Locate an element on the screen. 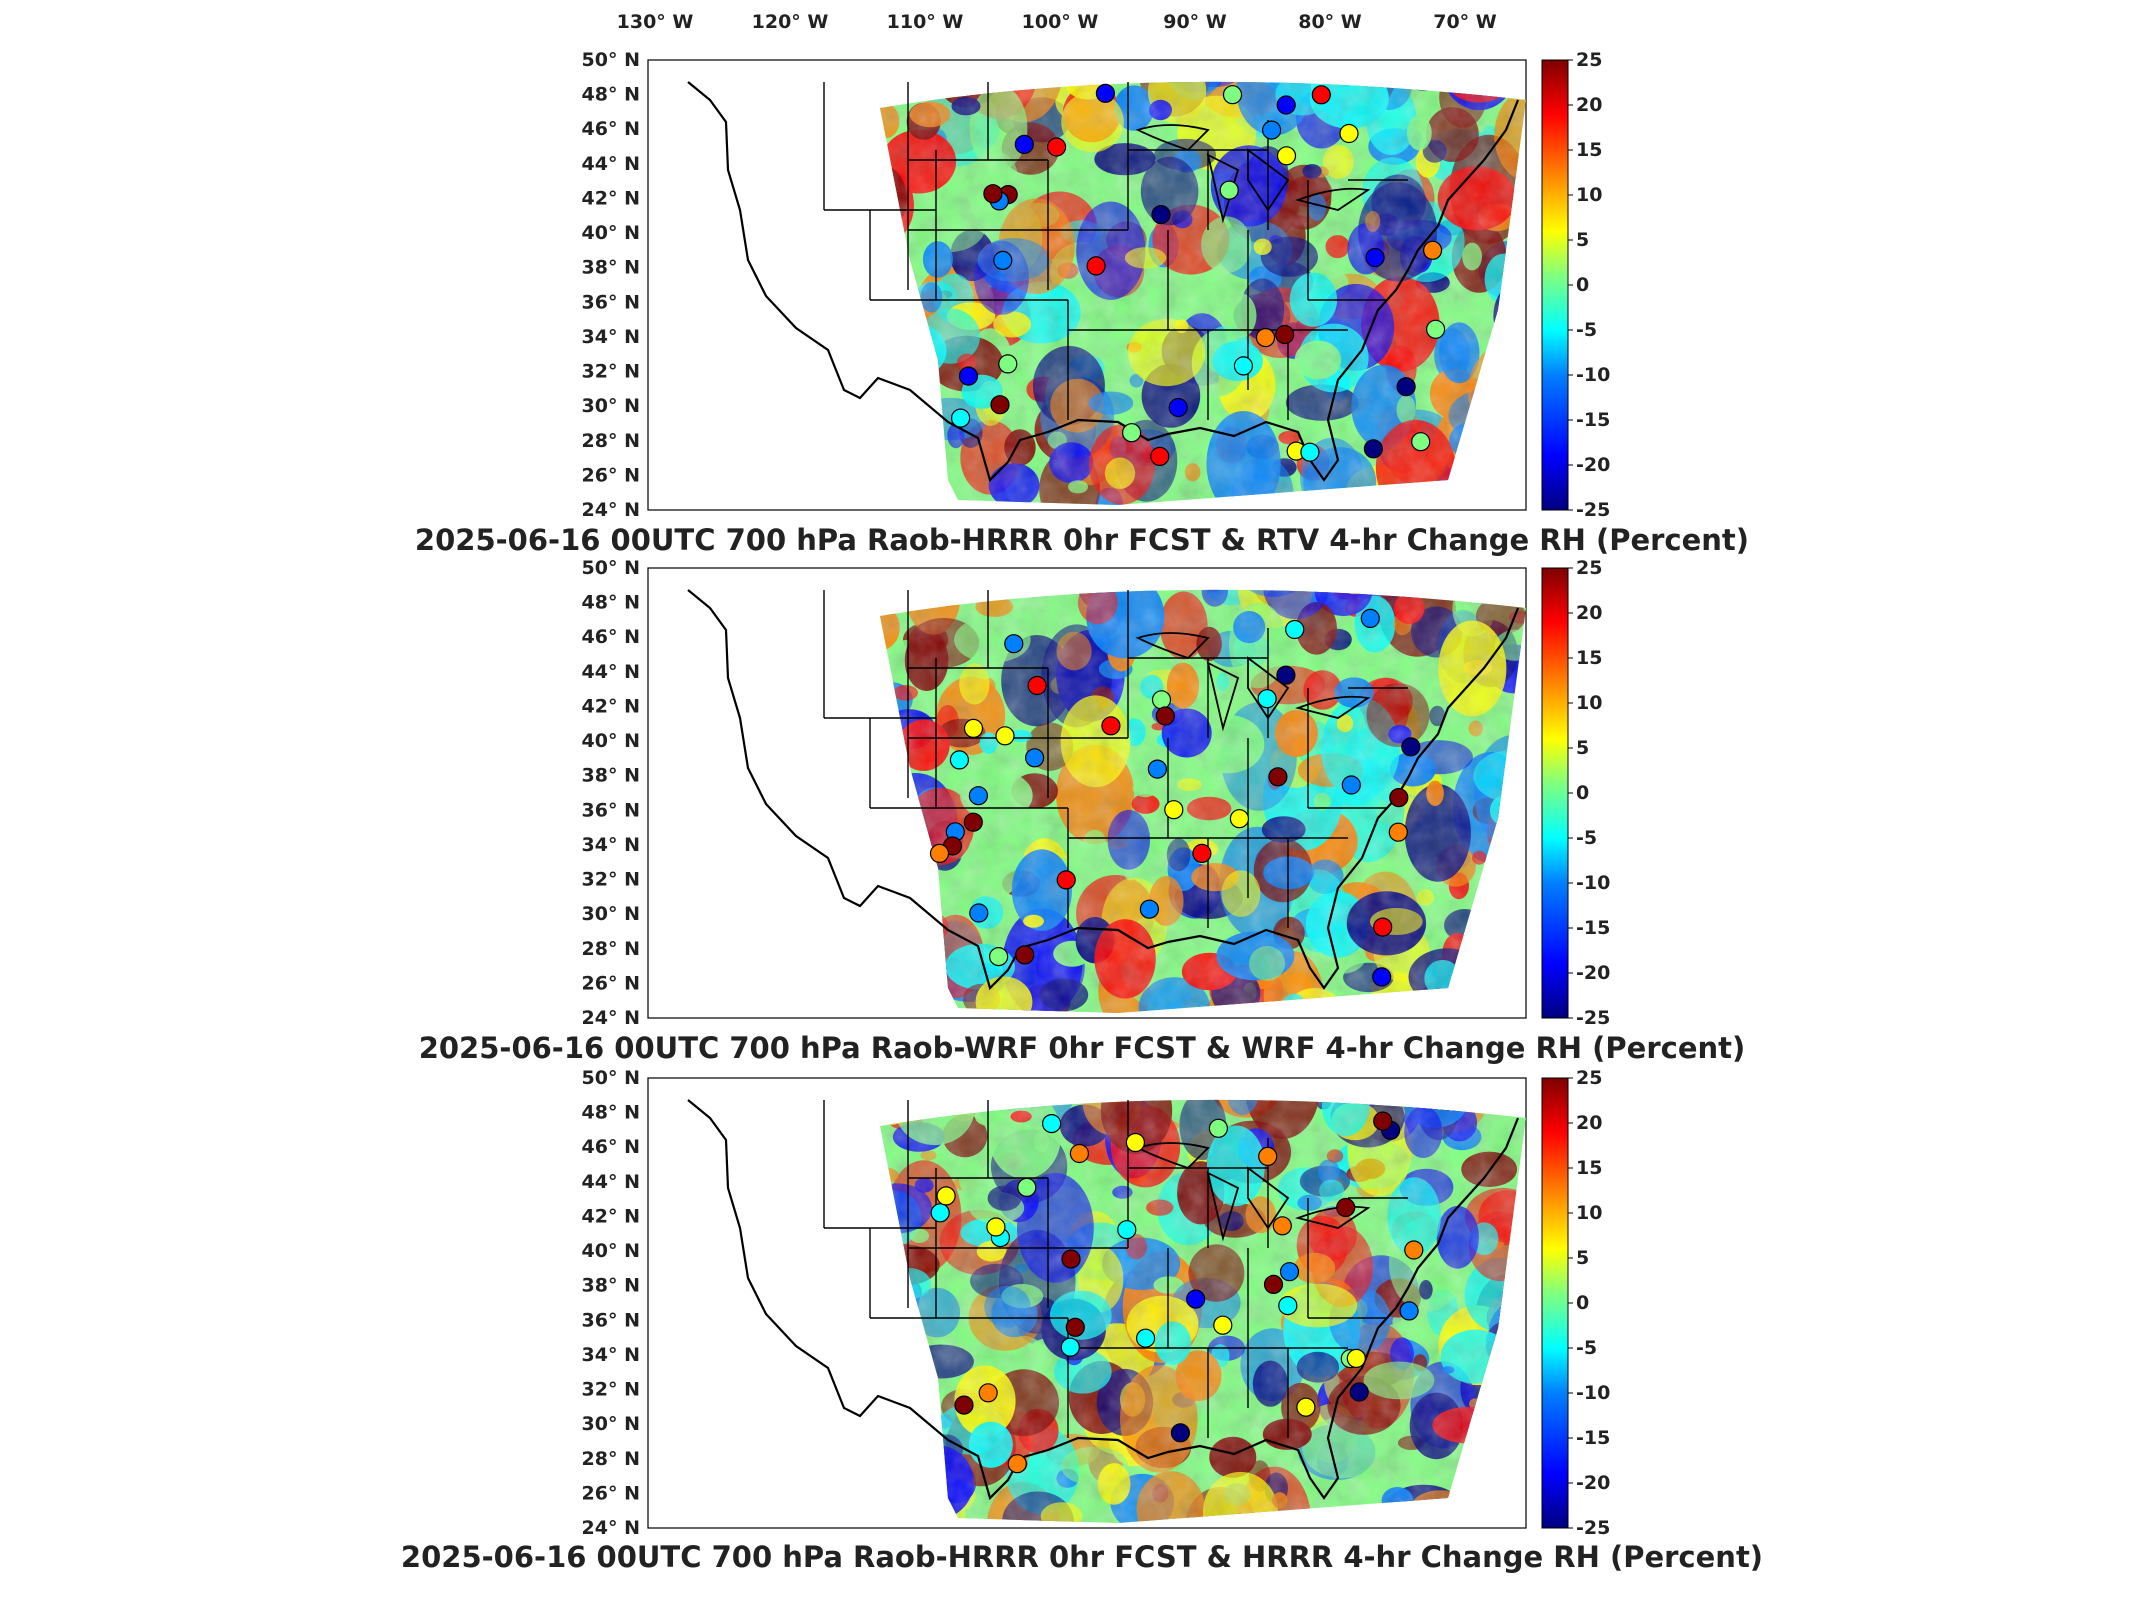 The width and height of the screenshot is (2133, 1604). latitude-label: 40° N is located at coordinates (611, 1251).